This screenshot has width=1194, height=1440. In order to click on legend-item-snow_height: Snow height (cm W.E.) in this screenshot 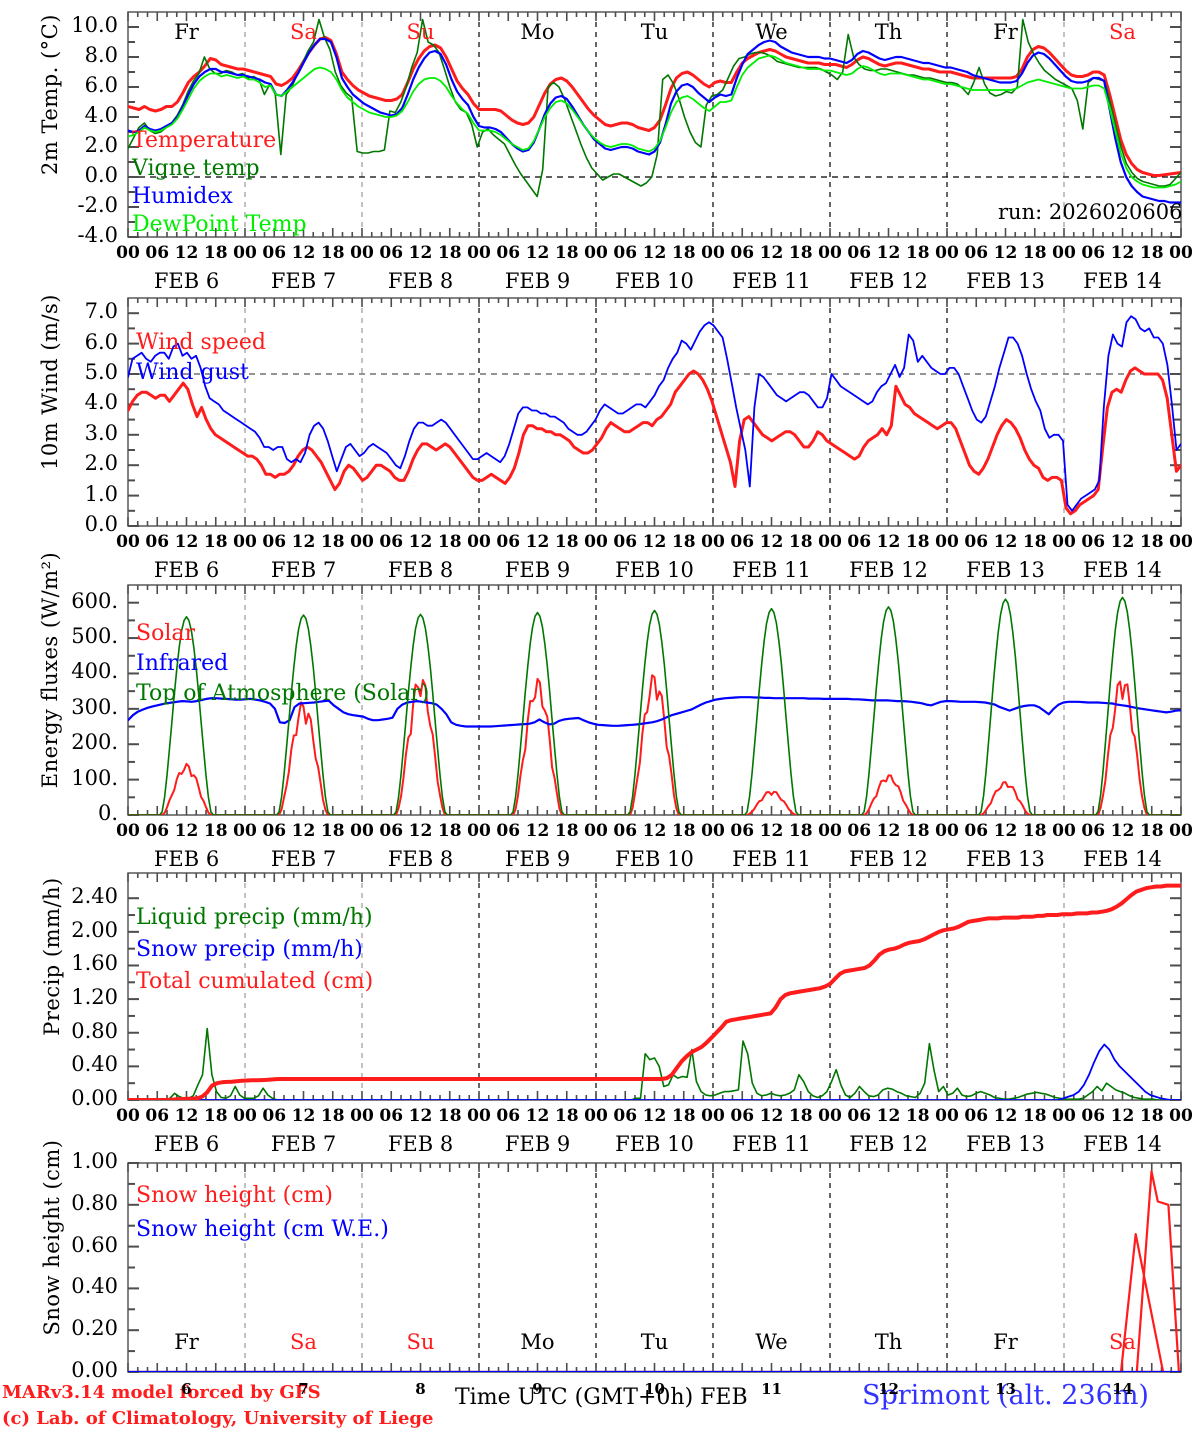, I will do `click(262, 1229)`.